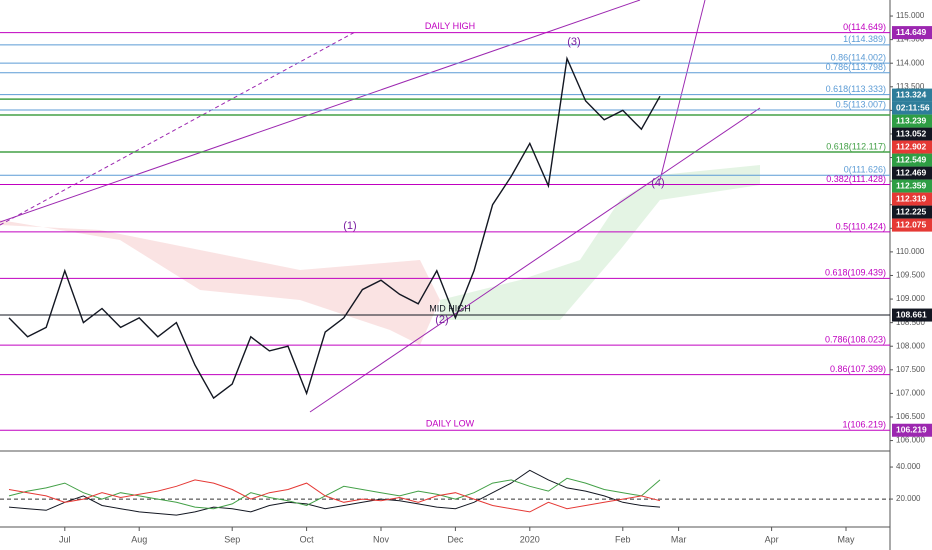 The image size is (932, 550). I want to click on level-label: 0.86(107.399), so click(858, 369).